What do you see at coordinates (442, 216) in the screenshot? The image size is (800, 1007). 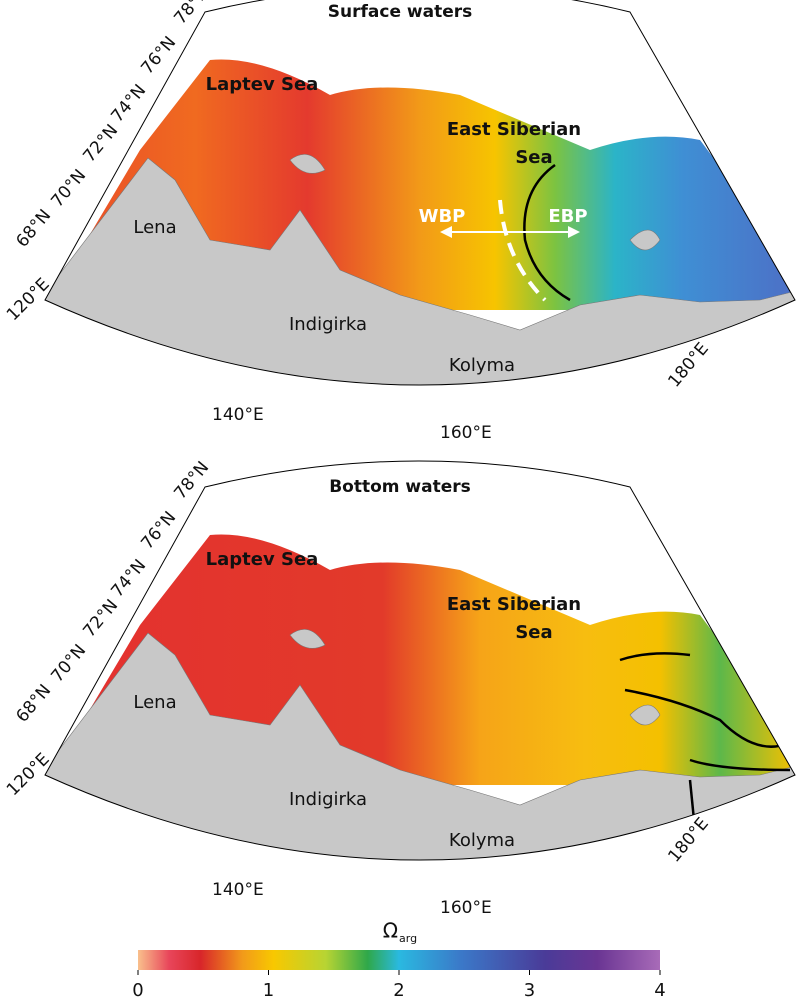 I see `annotation: WBP` at bounding box center [442, 216].